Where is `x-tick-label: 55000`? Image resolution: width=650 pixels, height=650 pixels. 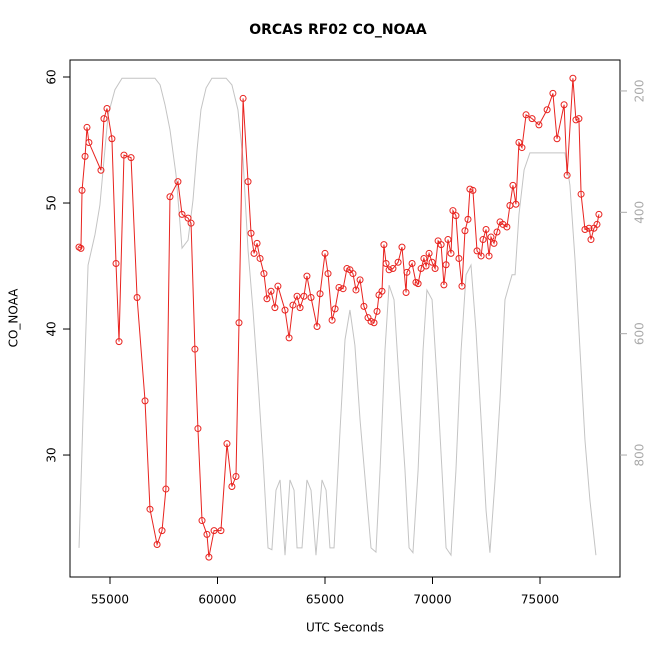 x-tick-label: 55000 is located at coordinates (110, 600).